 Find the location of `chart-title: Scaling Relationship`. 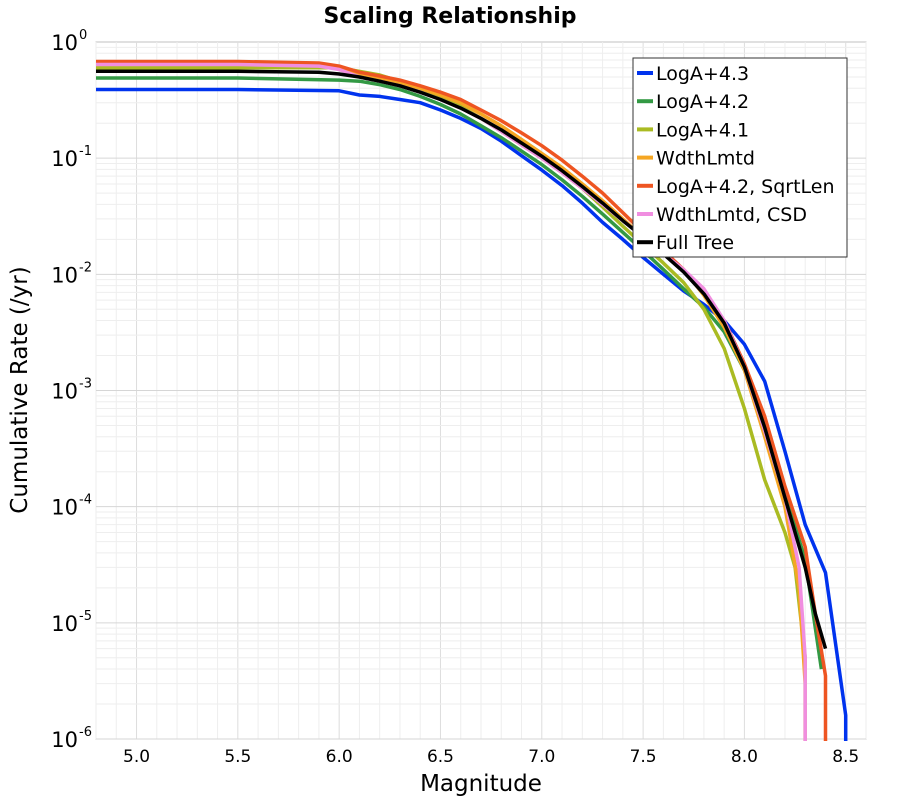

chart-title: Scaling Relationship is located at coordinates (449, 16).